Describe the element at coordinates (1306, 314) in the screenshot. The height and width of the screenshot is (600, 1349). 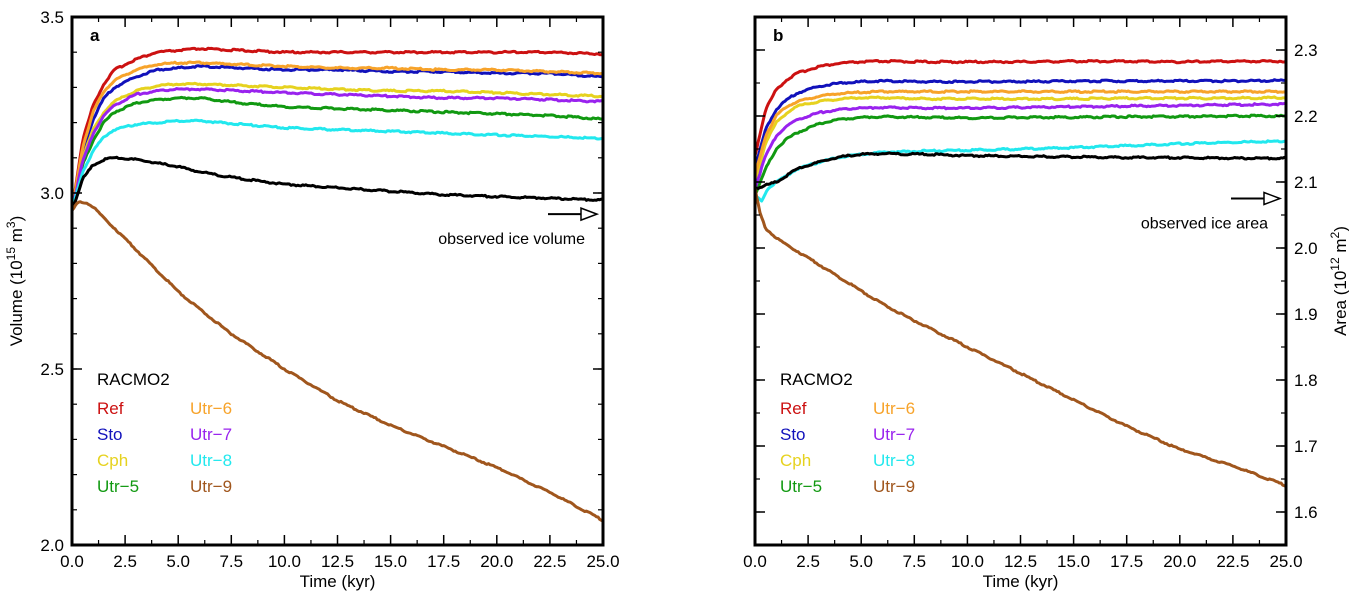
I see `y-tick-label: 1.9` at that location.